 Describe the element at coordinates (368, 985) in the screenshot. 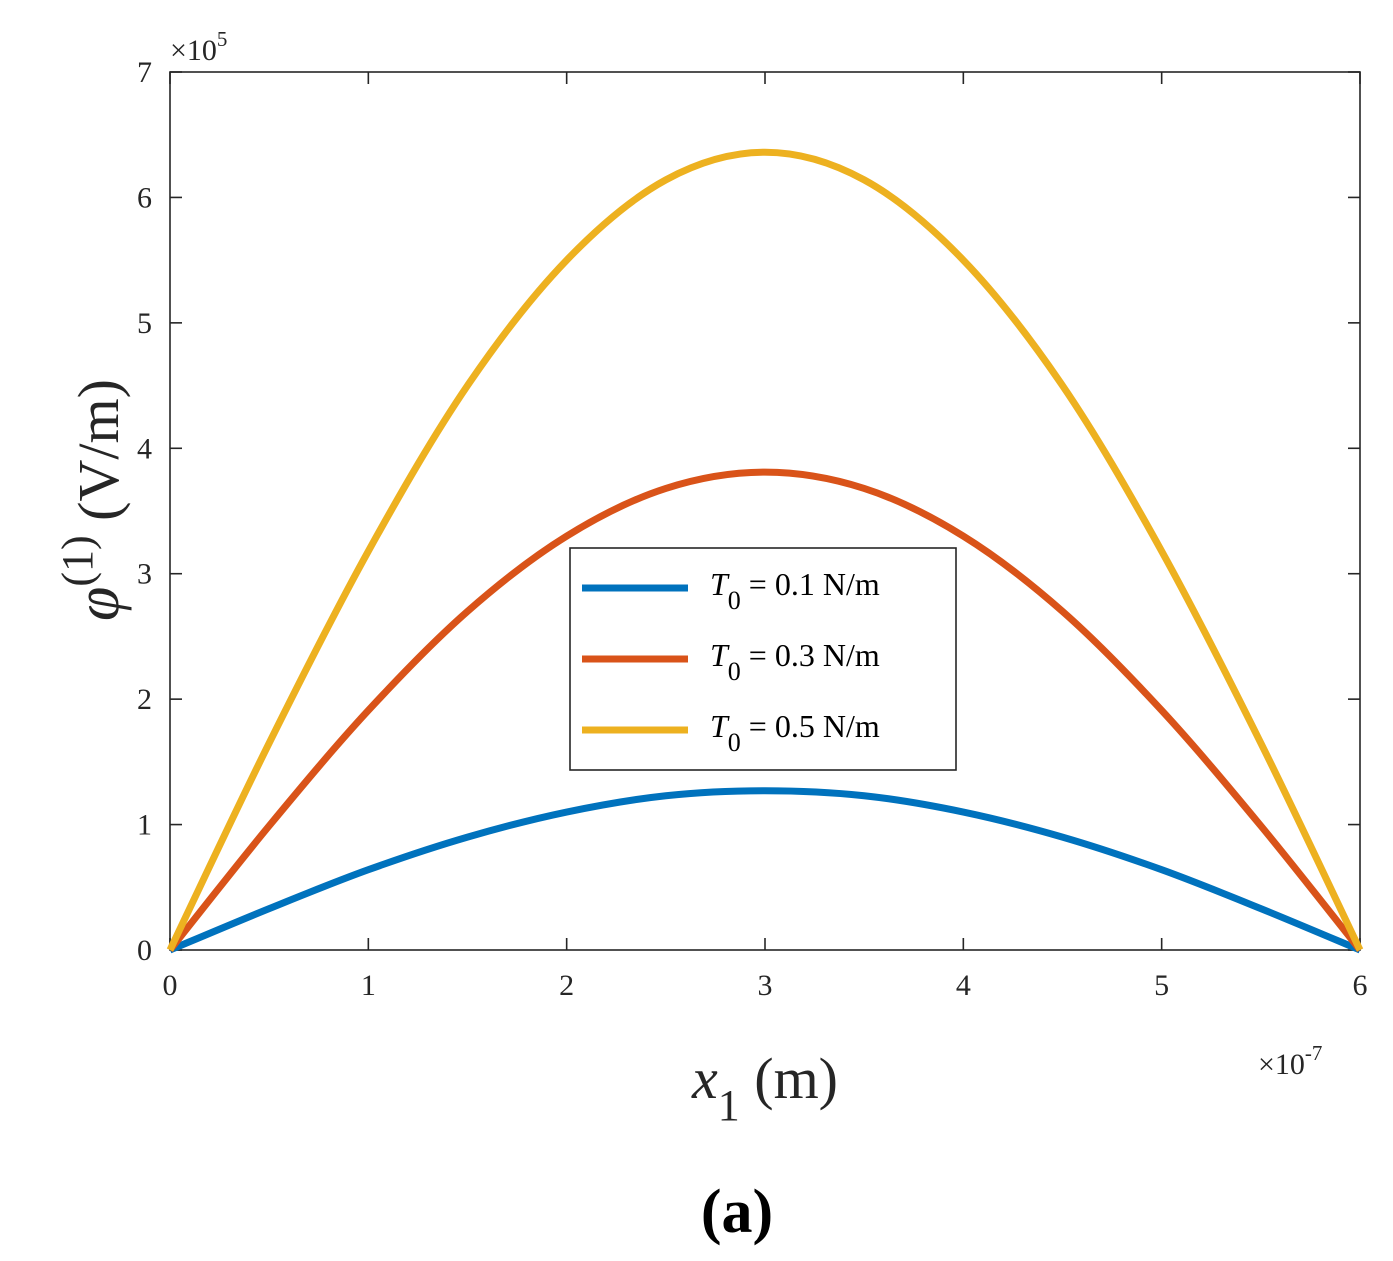

I see `x-tick-label-1: 1` at that location.